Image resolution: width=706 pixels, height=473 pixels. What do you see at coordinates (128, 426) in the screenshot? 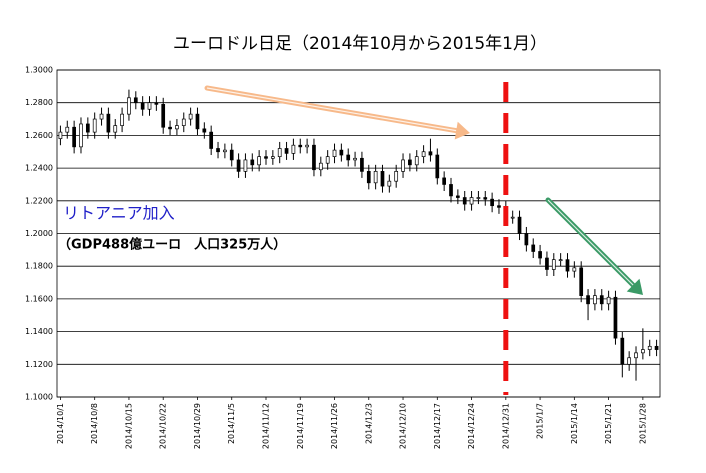
I see `x-tick-label: 2014/10/15` at bounding box center [128, 426].